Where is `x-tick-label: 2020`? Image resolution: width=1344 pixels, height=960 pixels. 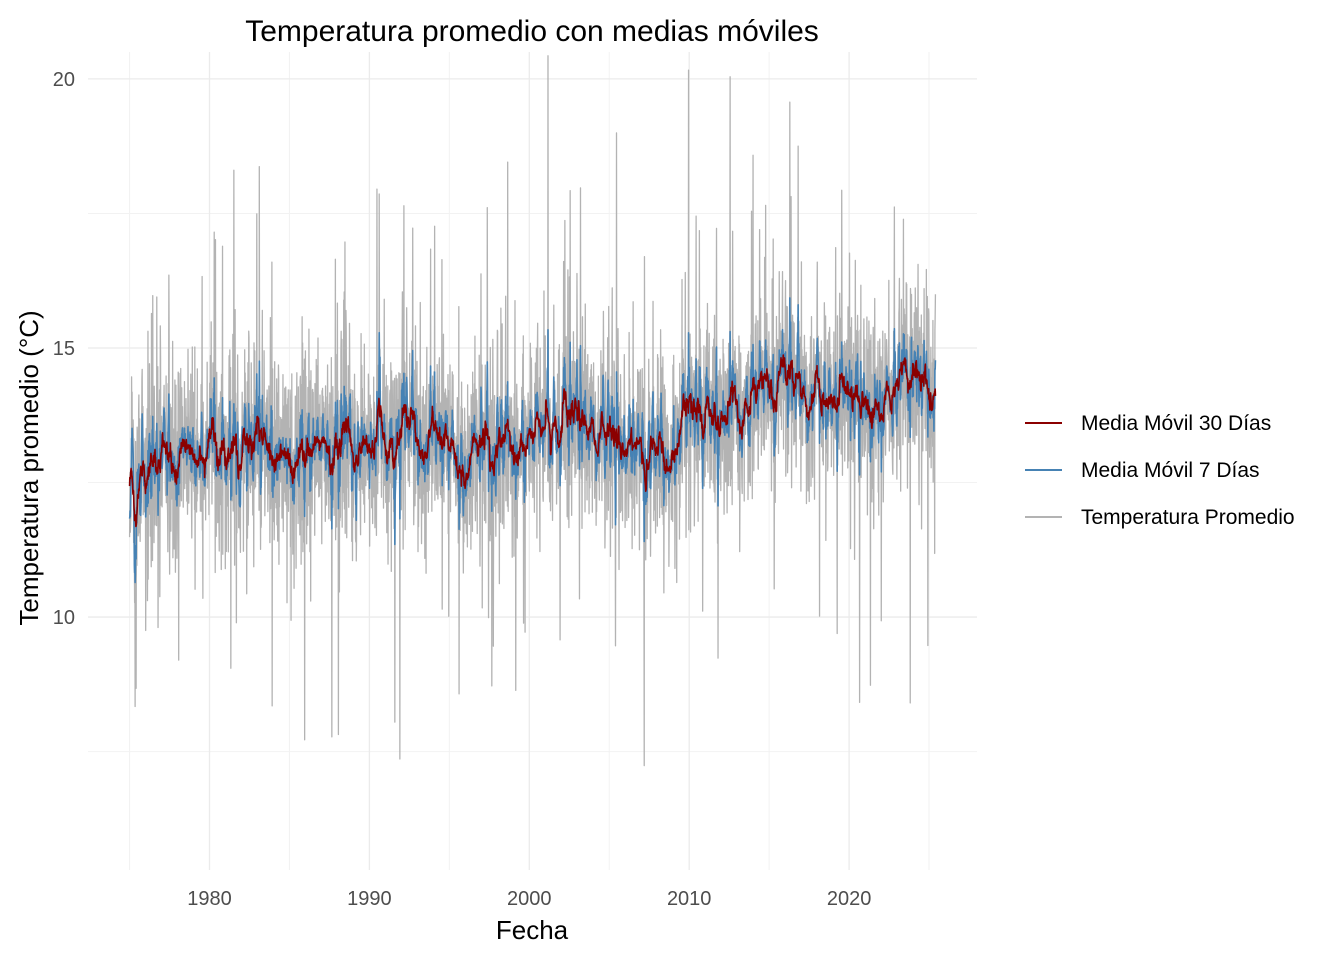
x-tick-label: 2020 is located at coordinates (849, 899).